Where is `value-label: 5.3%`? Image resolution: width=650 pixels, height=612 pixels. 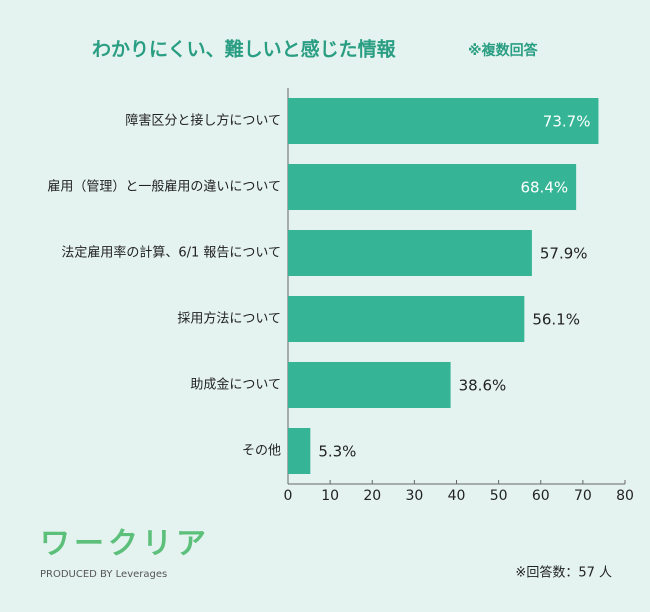
value-label: 5.3% is located at coordinates (337, 452).